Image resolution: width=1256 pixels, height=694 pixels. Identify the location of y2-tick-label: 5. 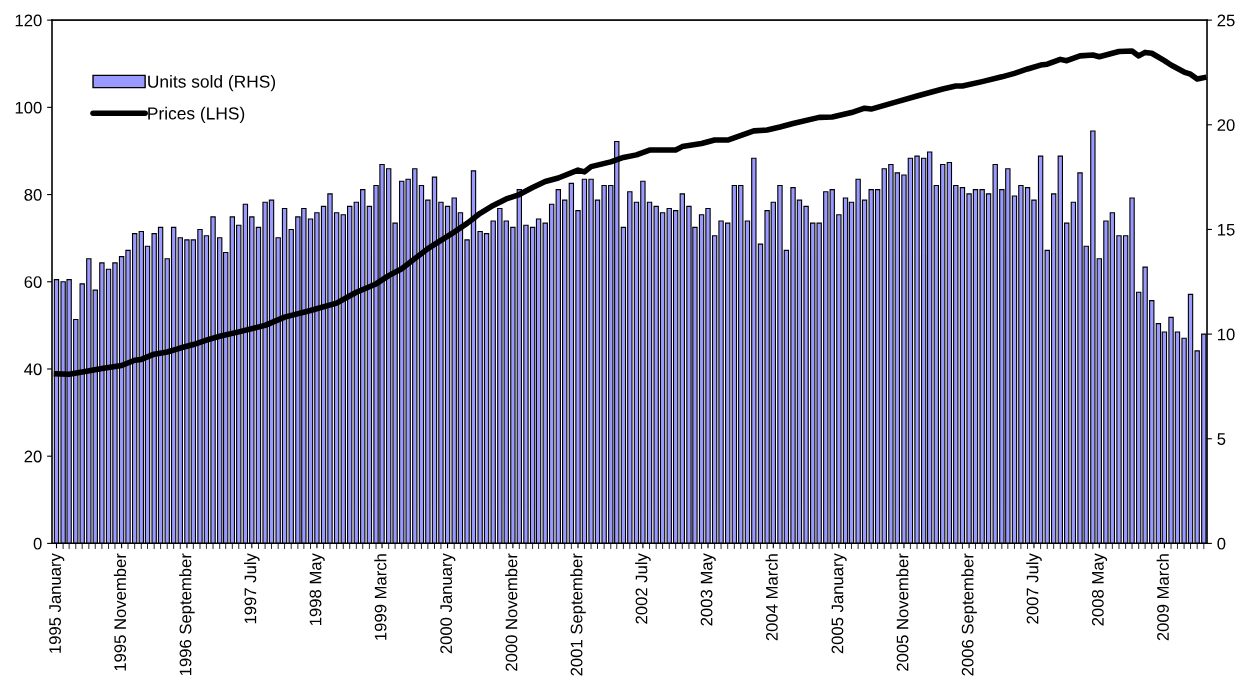
(1221, 439).